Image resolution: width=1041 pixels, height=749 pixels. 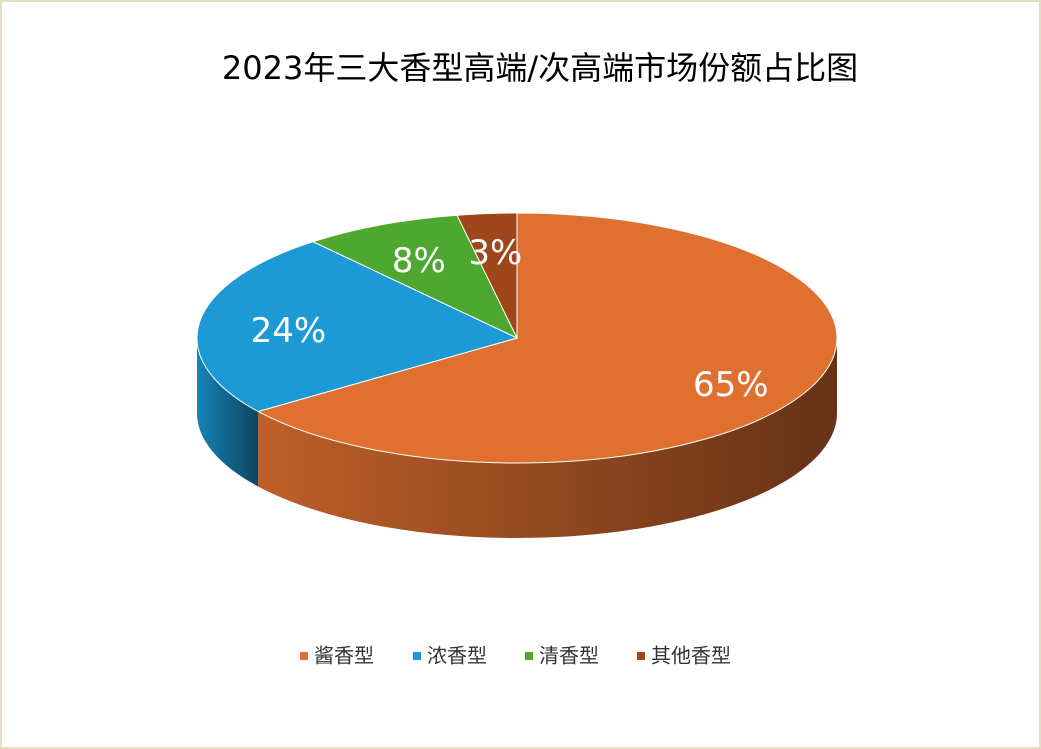 What do you see at coordinates (569, 656) in the screenshot?
I see `legend-label: 清香型` at bounding box center [569, 656].